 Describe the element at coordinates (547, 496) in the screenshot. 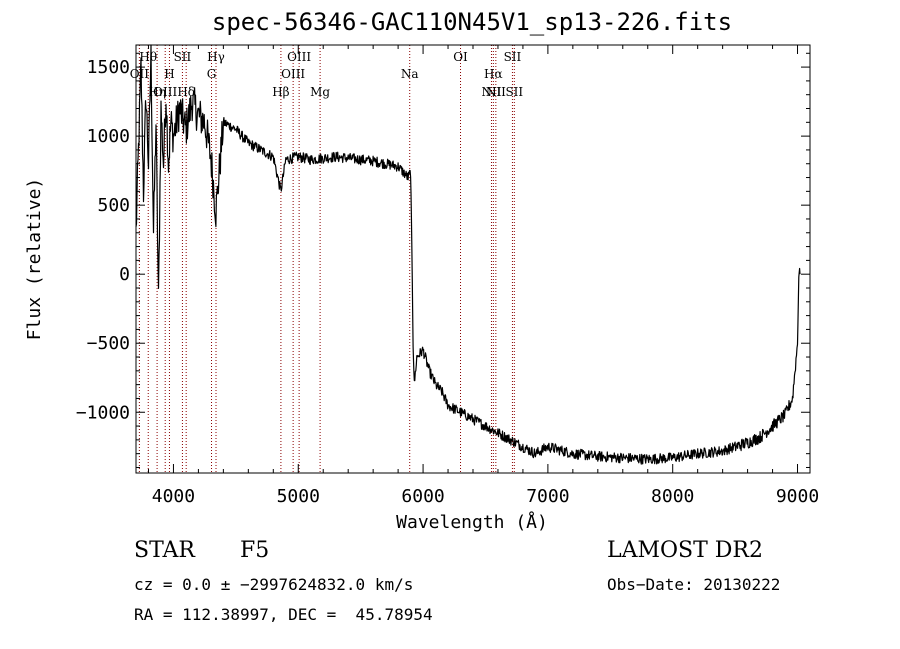

I see `x-tick-label: 7000` at that location.